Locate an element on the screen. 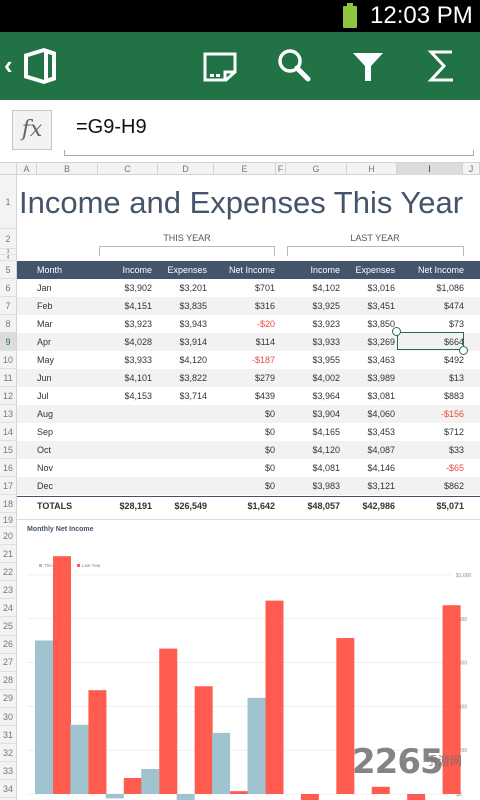 Image resolution: width=480 pixels, height=800 pixels. bar-last-year-jan is located at coordinates (62, 675).